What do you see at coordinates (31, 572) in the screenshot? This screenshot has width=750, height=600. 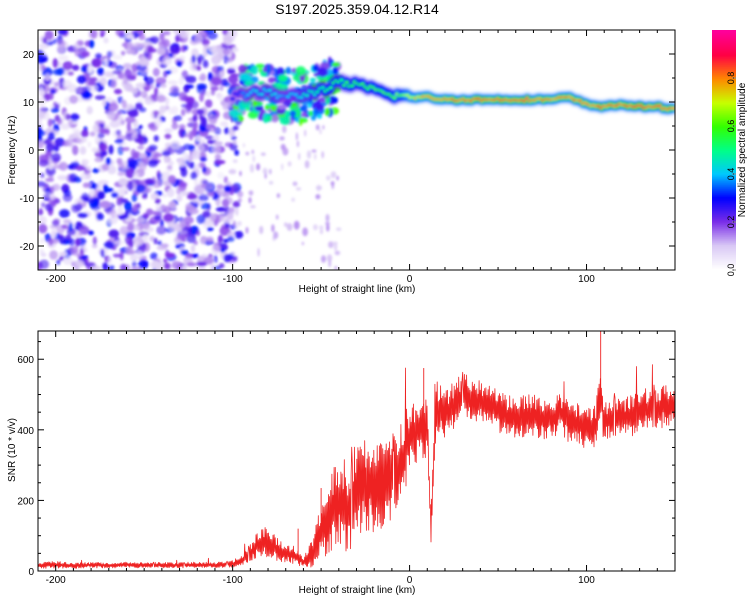 I see `snr-y-tick-label: 0` at bounding box center [31, 572].